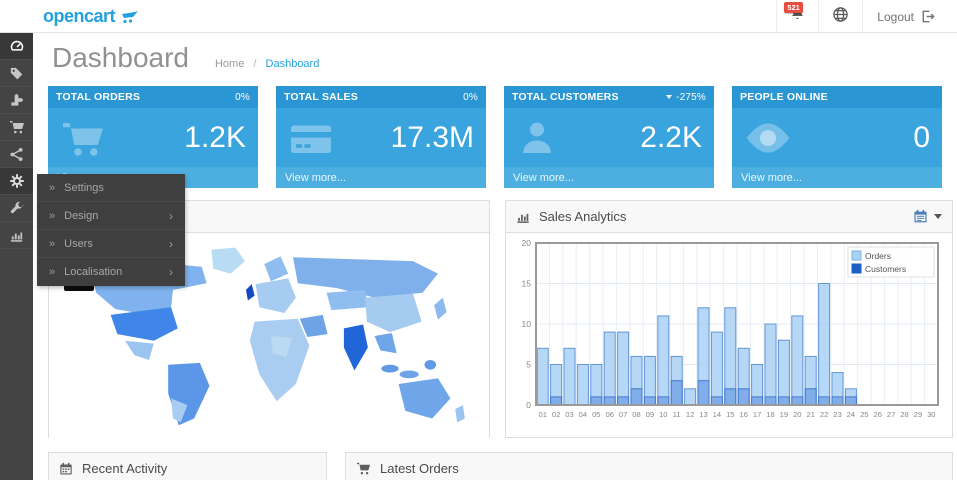 Image resolution: width=957 pixels, height=480 pixels. What do you see at coordinates (824, 414) in the screenshot?
I see `svg-text: 22` at bounding box center [824, 414].